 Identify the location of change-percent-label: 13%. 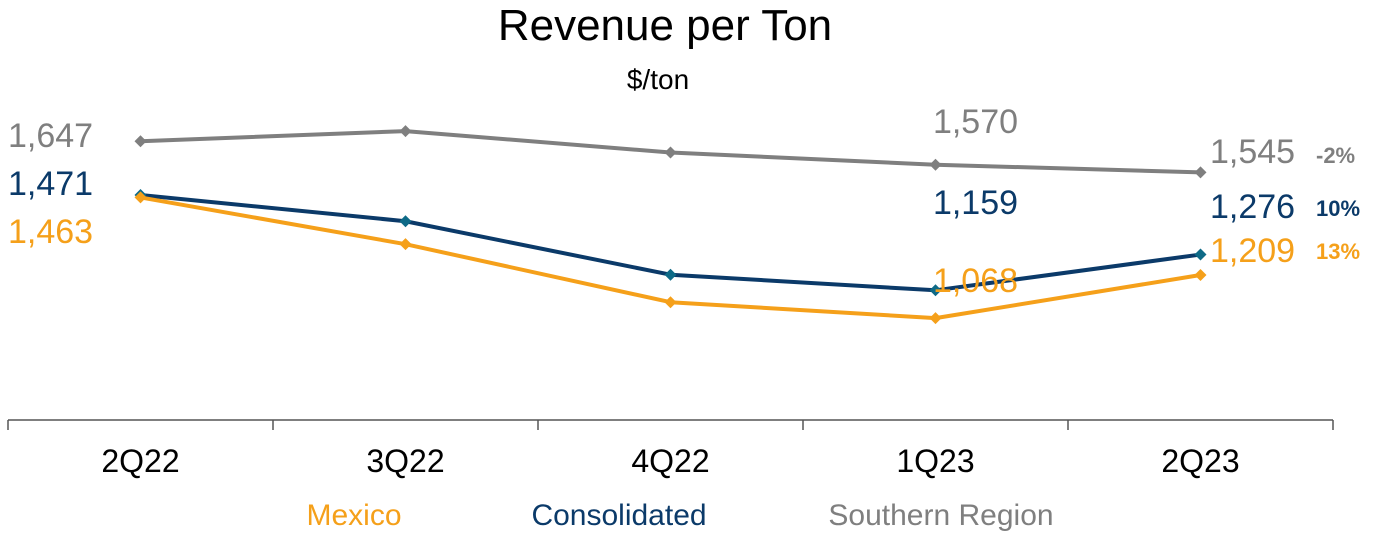
(1338, 251).